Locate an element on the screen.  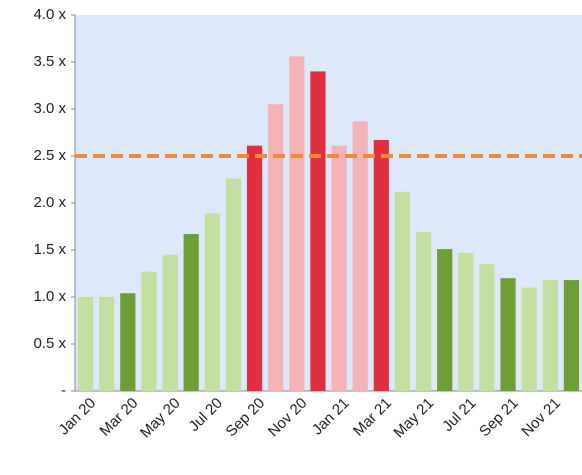
x-tick-label: Nov 21 is located at coordinates (541, 418).